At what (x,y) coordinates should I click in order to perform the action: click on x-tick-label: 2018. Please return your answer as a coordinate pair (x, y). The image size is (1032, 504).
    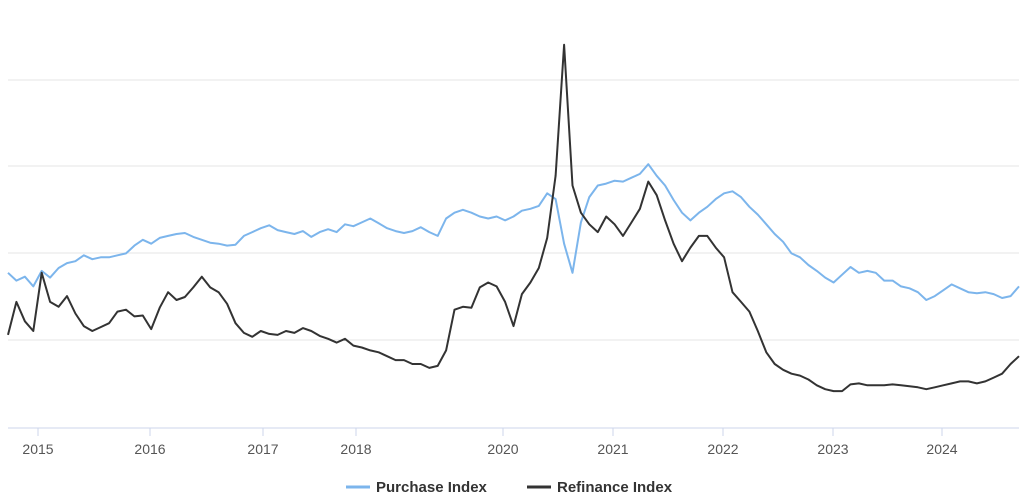
    Looking at the image, I should click on (355, 449).